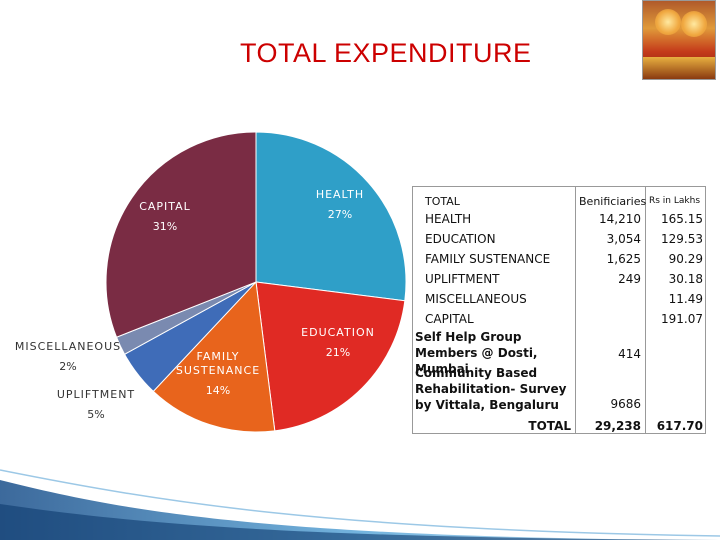  Describe the element at coordinates (448, 219) in the screenshot. I see `row-name: HEALTH` at that location.